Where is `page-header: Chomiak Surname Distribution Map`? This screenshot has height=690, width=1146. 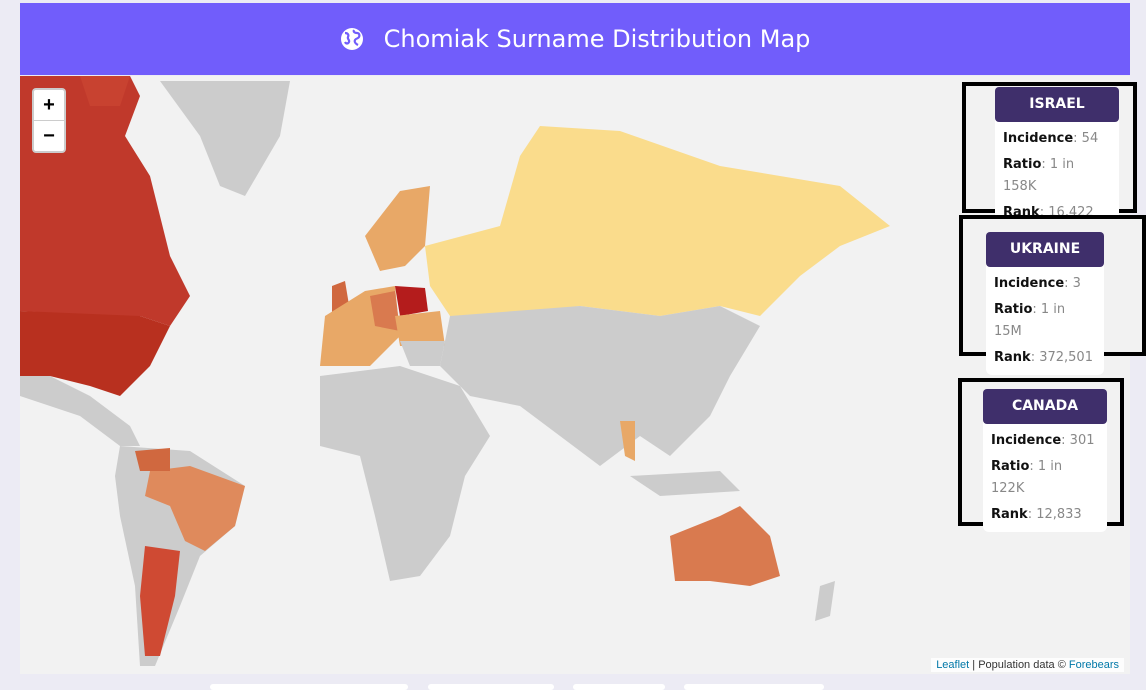 page-header: Chomiak Surname Distribution Map is located at coordinates (575, 39).